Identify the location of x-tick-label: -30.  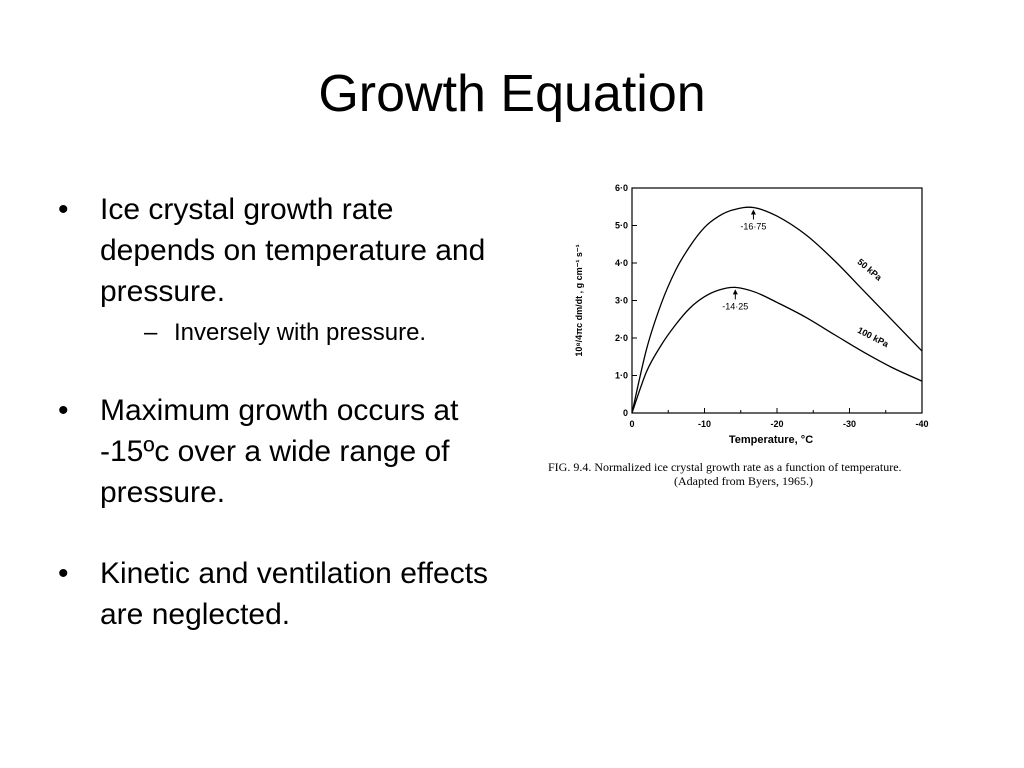
(849, 424).